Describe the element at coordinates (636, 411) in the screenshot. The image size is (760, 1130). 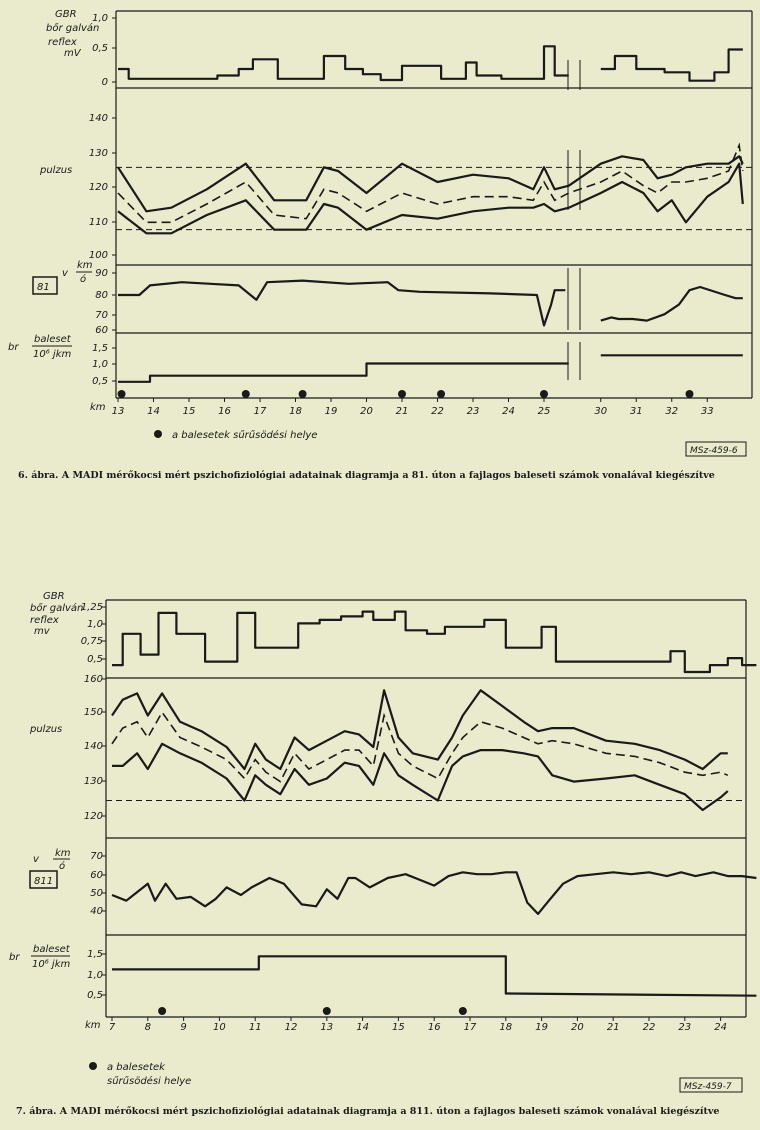
I see `x-tick-label: 31` at that location.